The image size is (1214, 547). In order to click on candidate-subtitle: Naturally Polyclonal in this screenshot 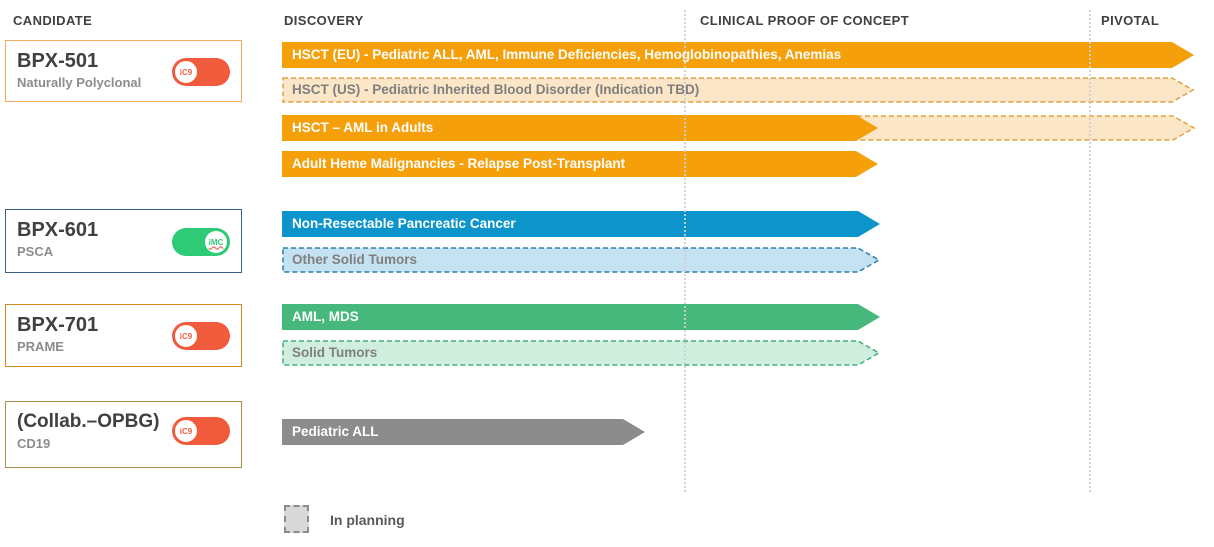, I will do `click(79, 82)`.